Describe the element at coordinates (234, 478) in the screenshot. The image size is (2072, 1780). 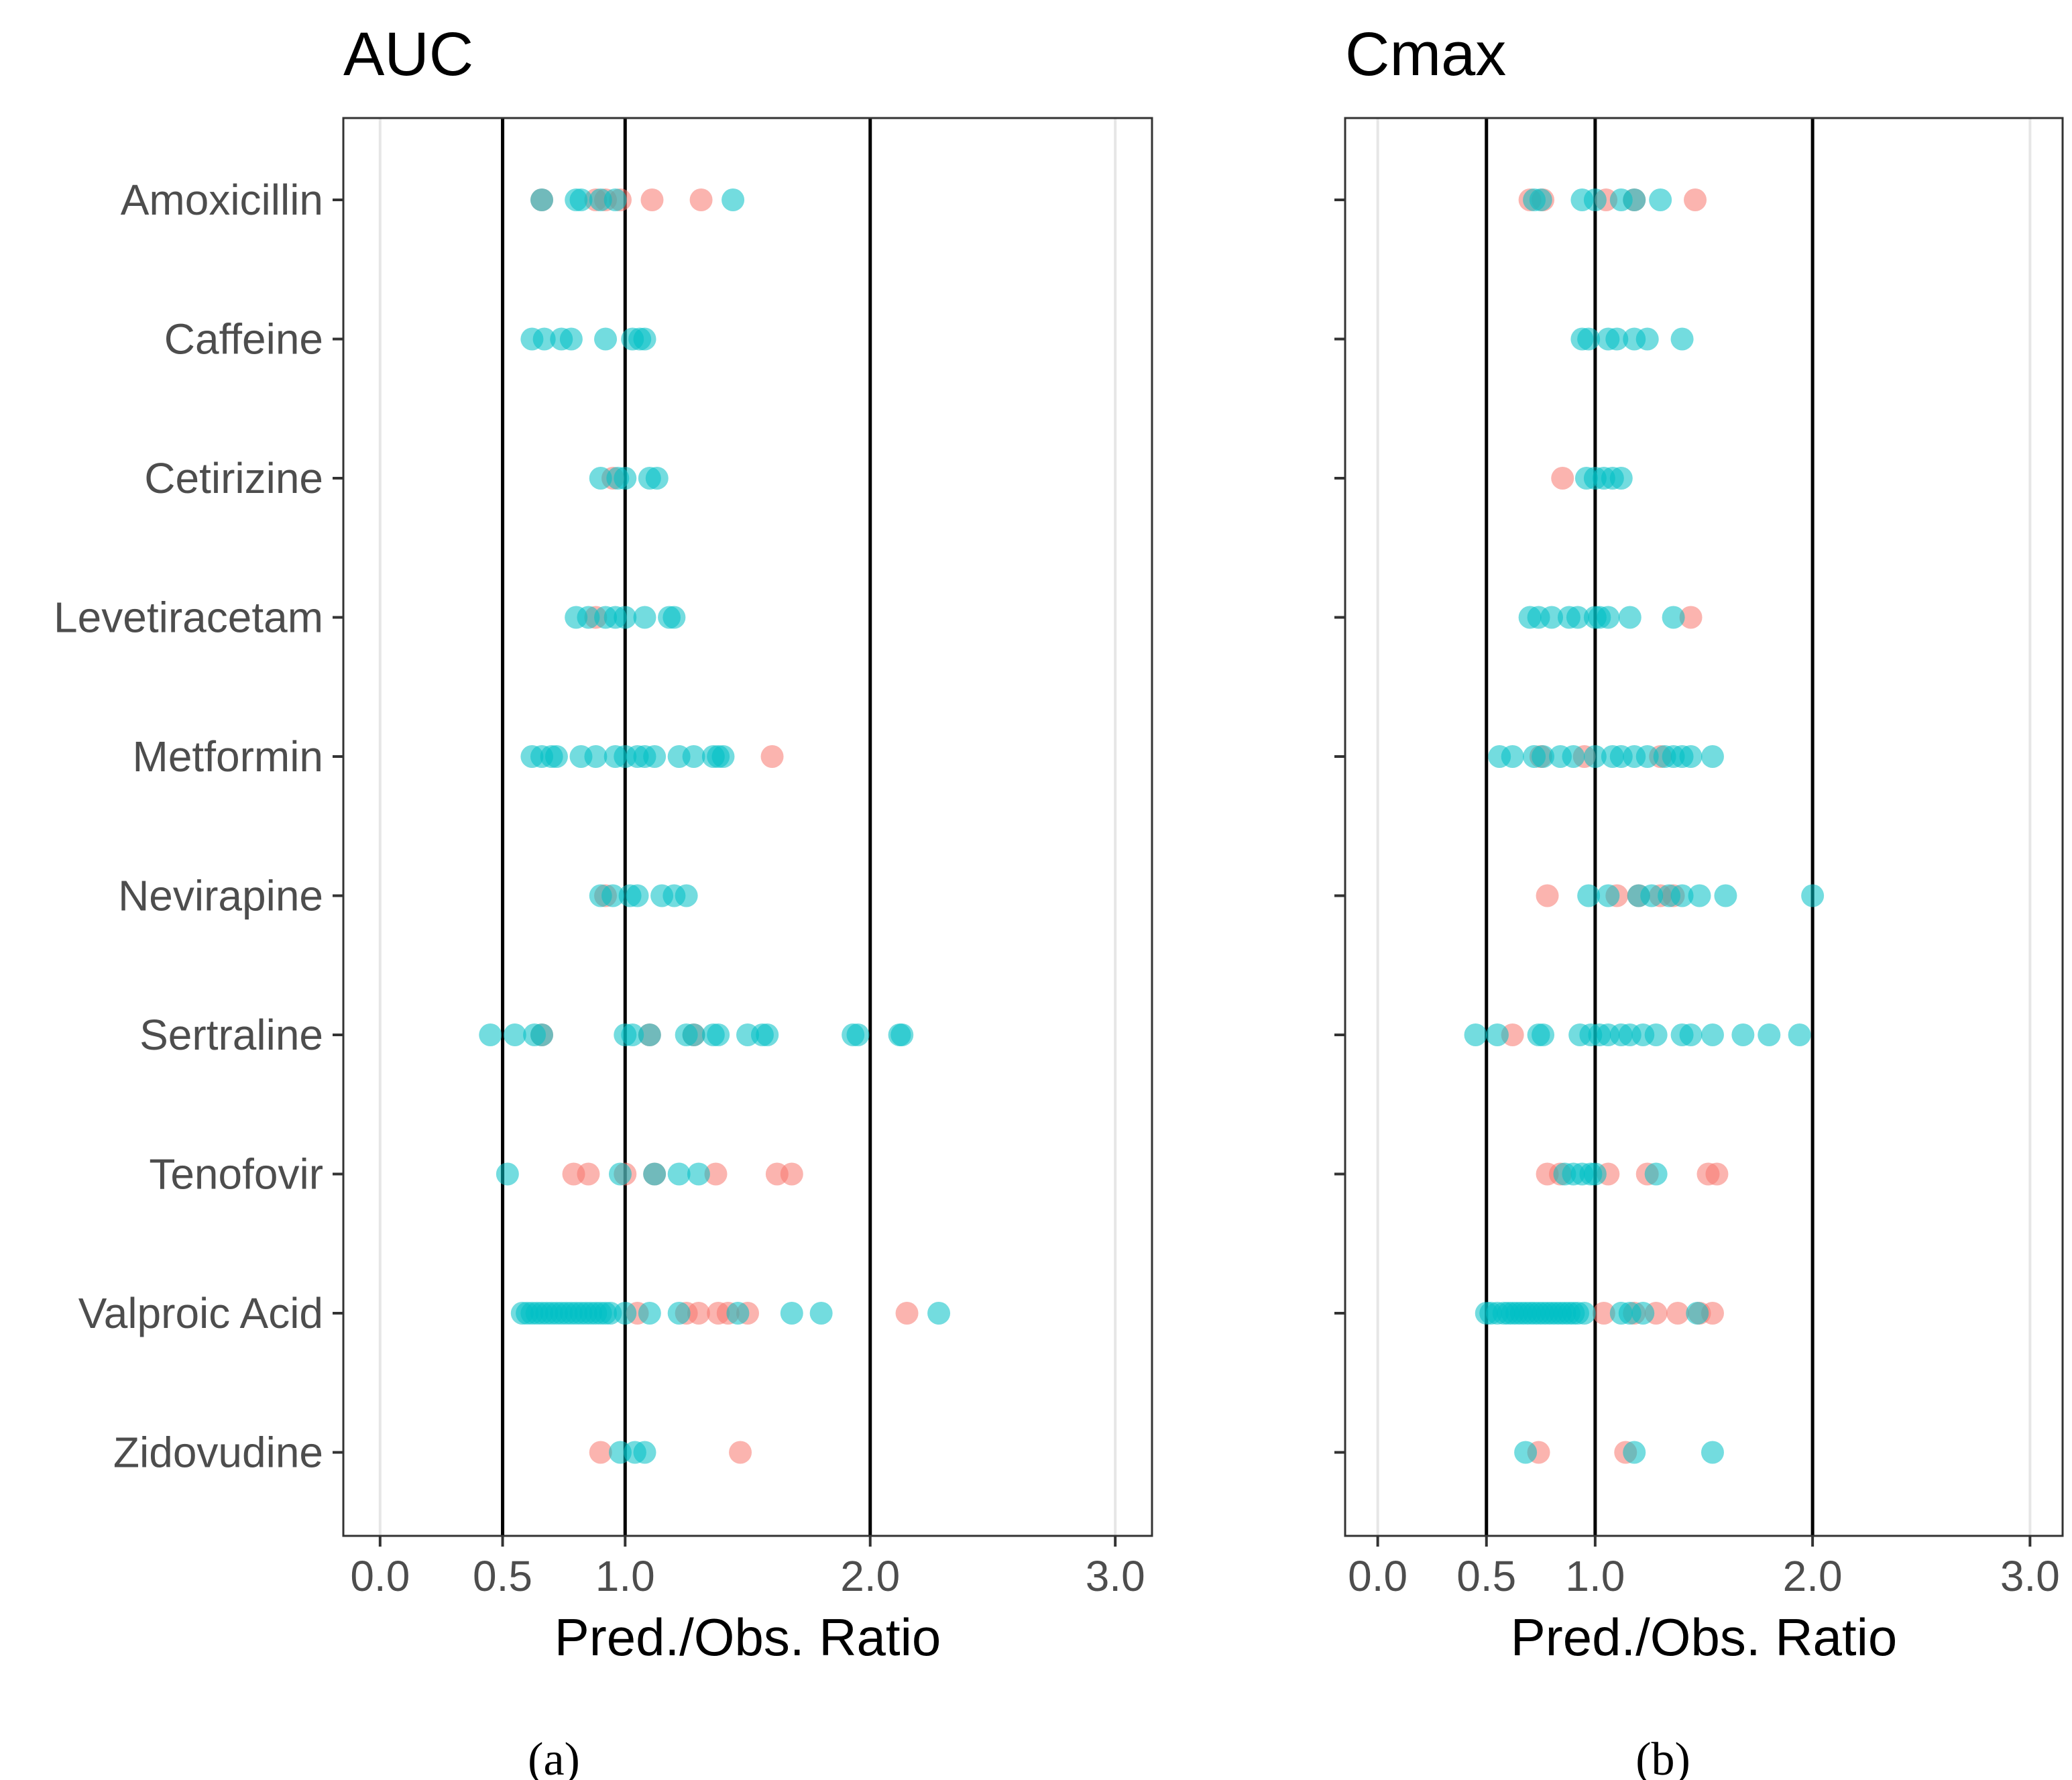
I see `category-label-cetirizine: Cetirizine` at that location.